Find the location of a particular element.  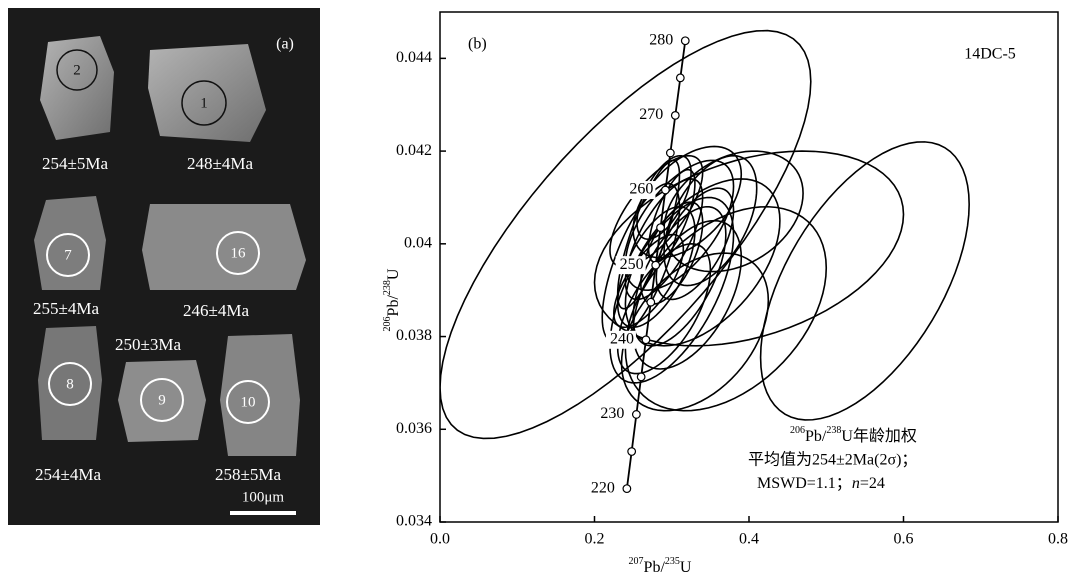

concordia-age-label: 230 is located at coordinates (612, 413).